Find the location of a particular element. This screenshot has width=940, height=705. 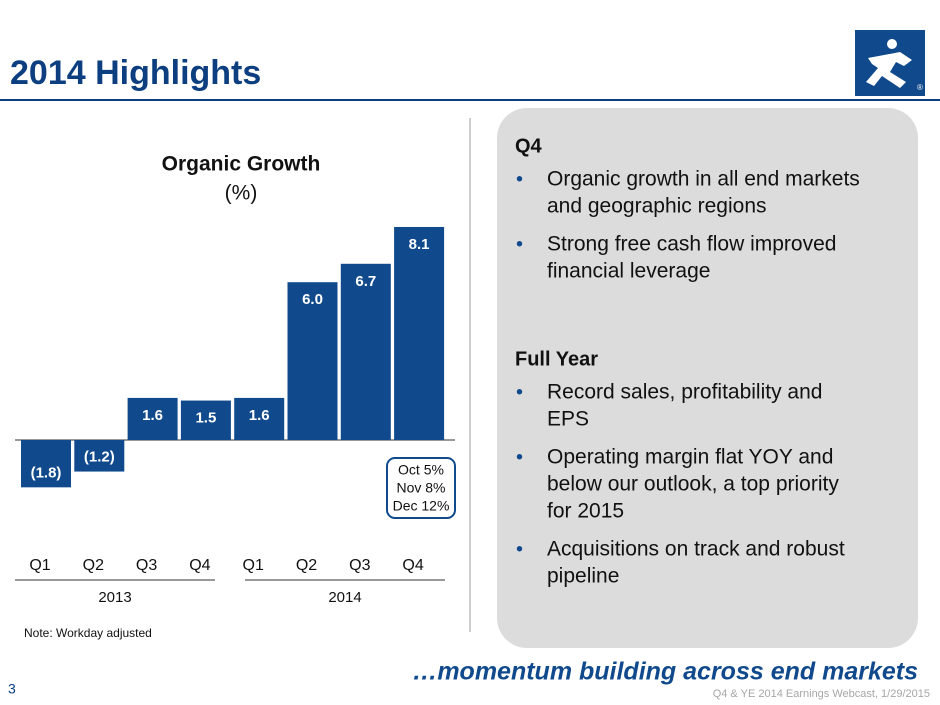

bullet-text: EPS is located at coordinates (568, 419).